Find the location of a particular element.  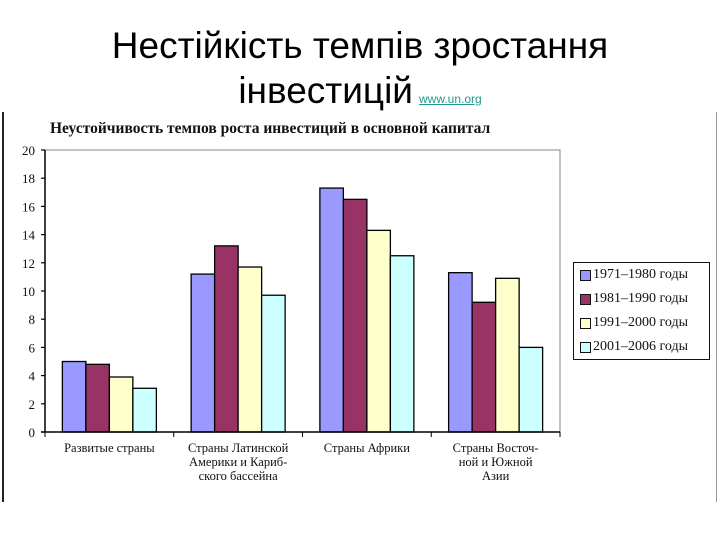

y-tick-label: 20 is located at coordinates (28, 150).